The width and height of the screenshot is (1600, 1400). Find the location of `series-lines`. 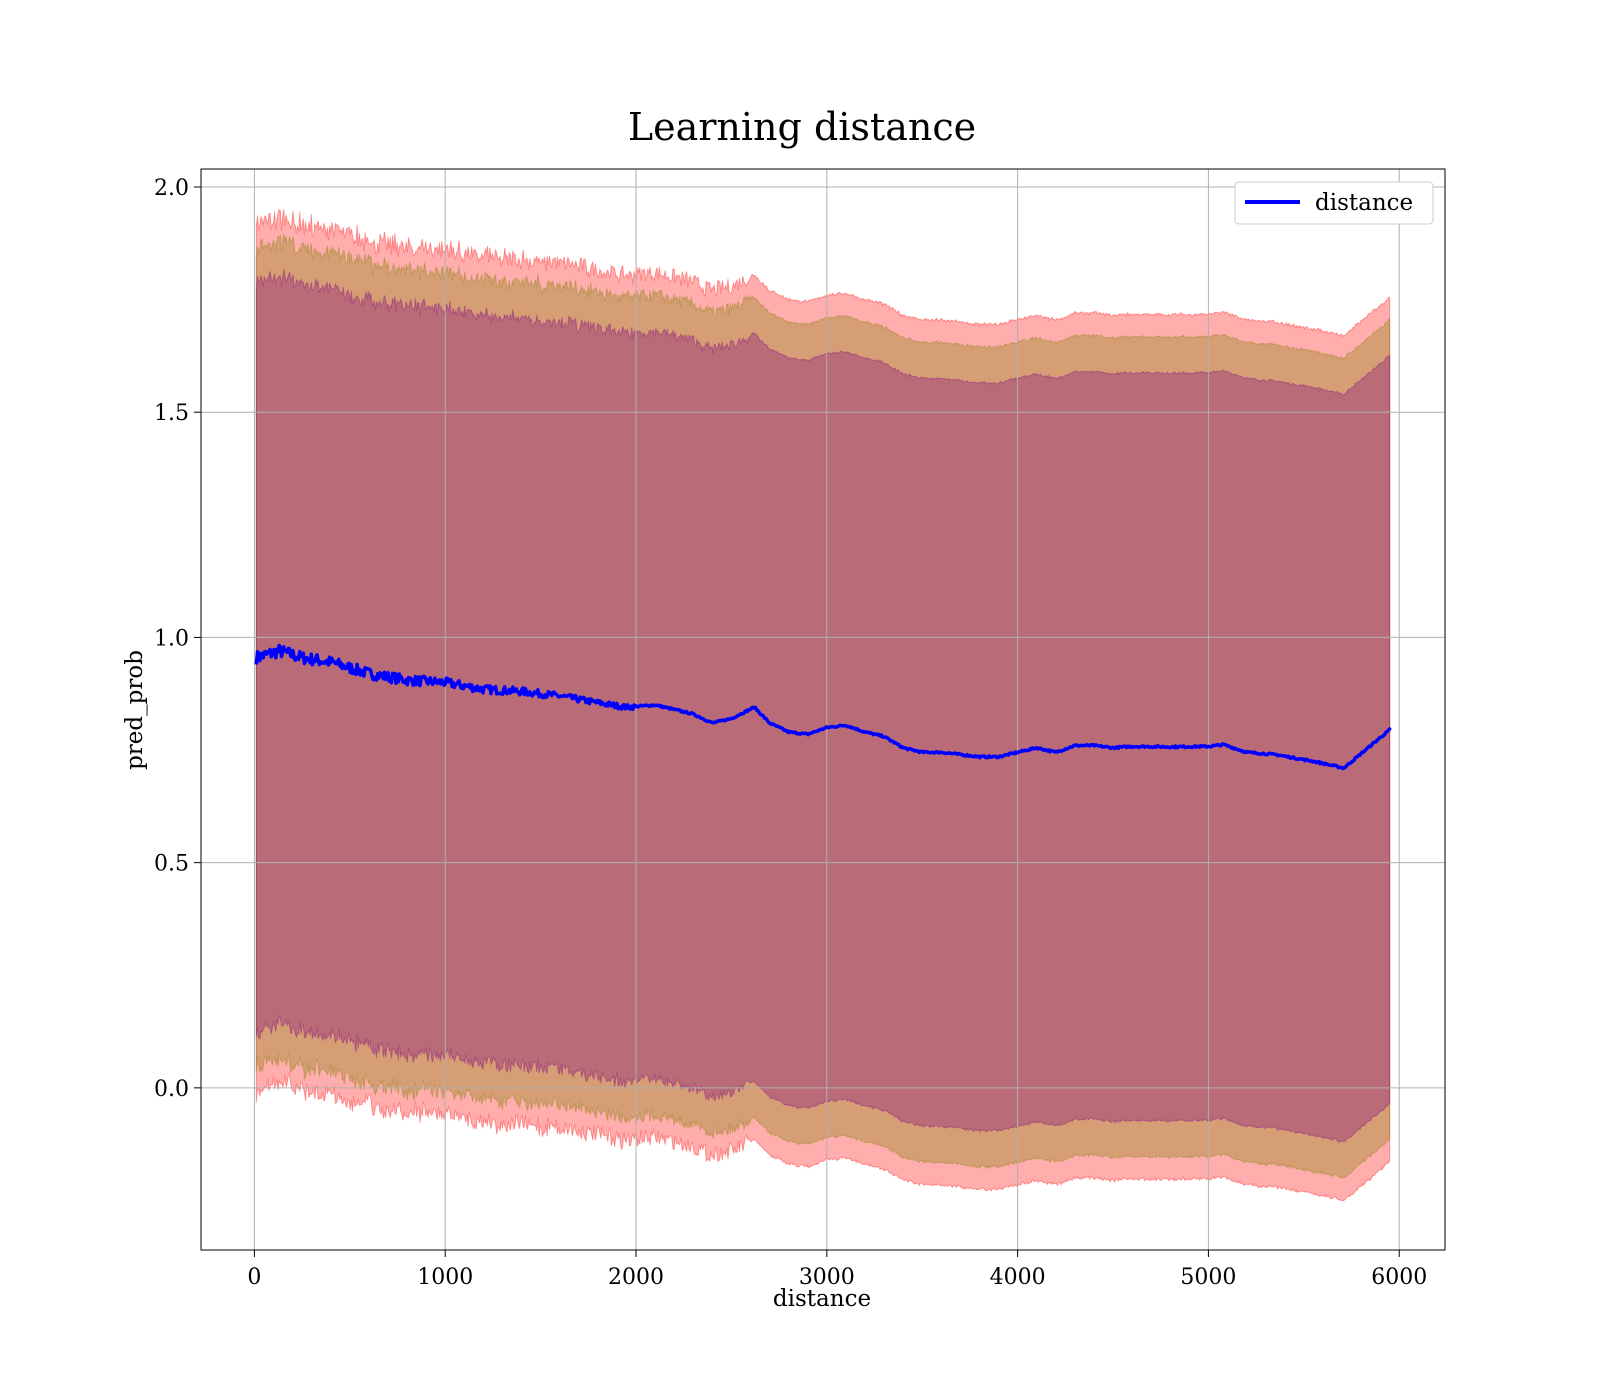

series-lines is located at coordinates (823, 707).